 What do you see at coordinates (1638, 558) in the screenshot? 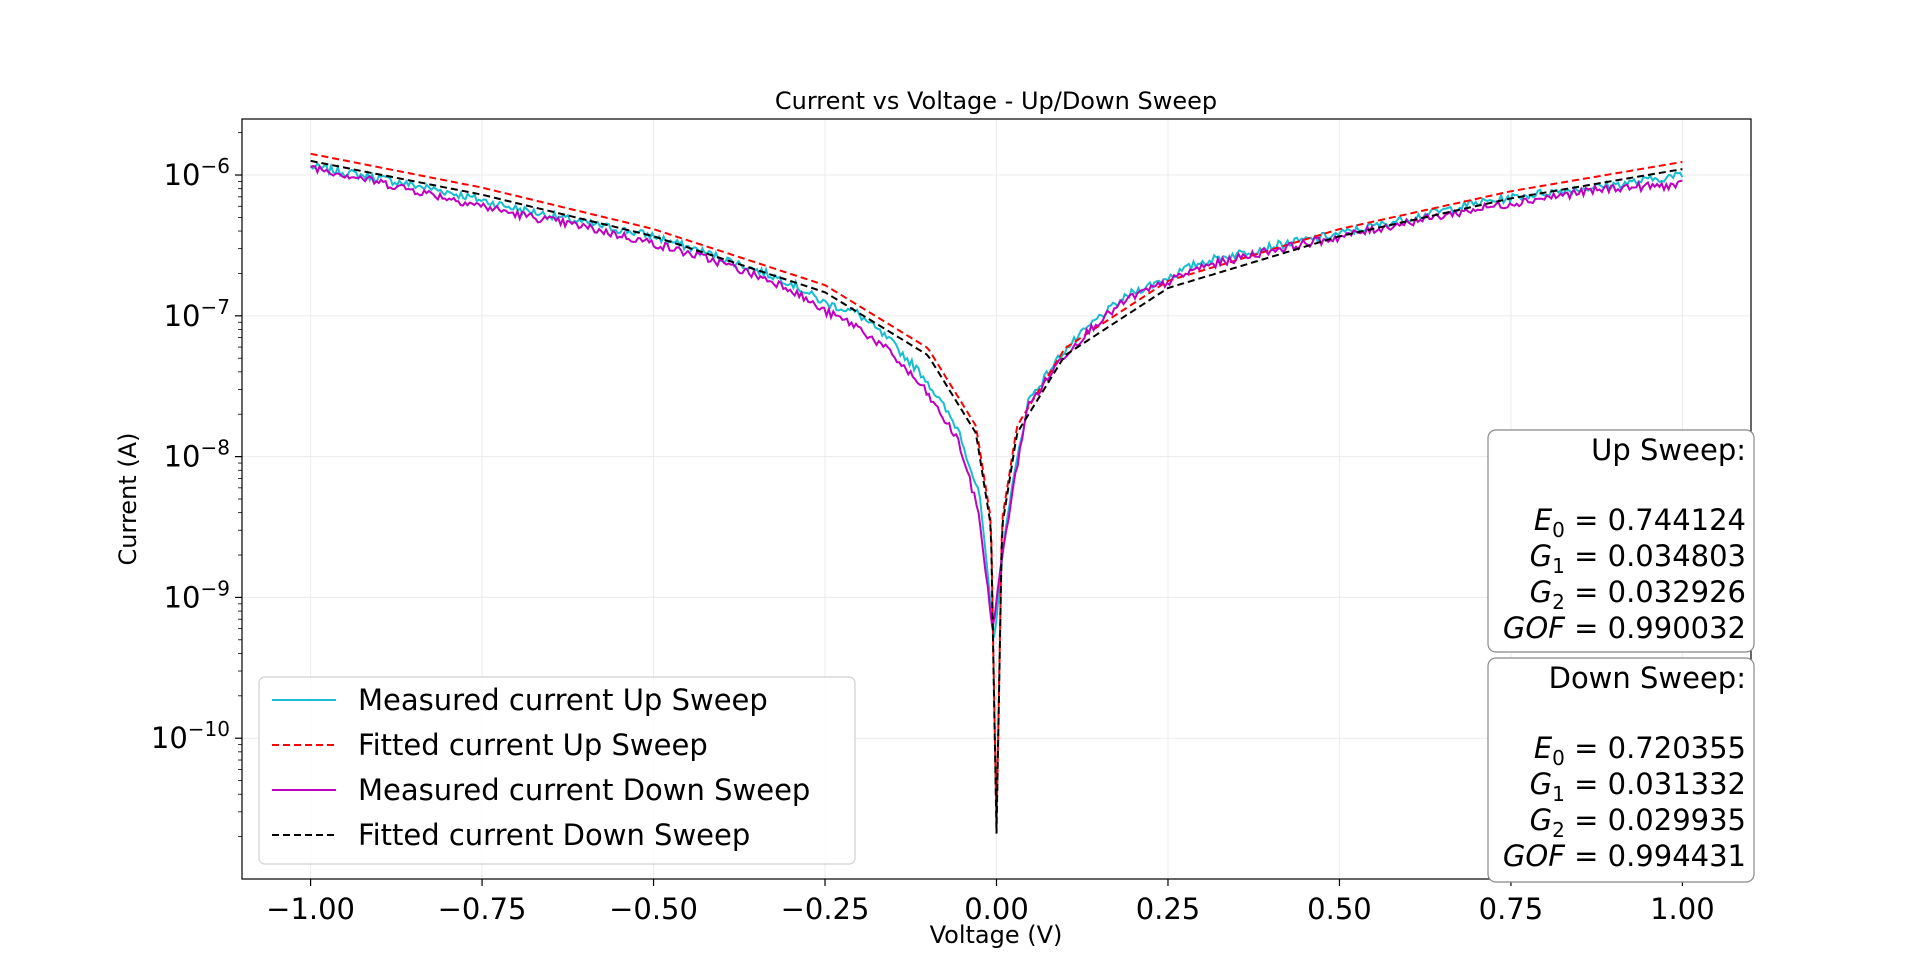
I see `stat-row: G1 = 0.034803` at bounding box center [1638, 558].